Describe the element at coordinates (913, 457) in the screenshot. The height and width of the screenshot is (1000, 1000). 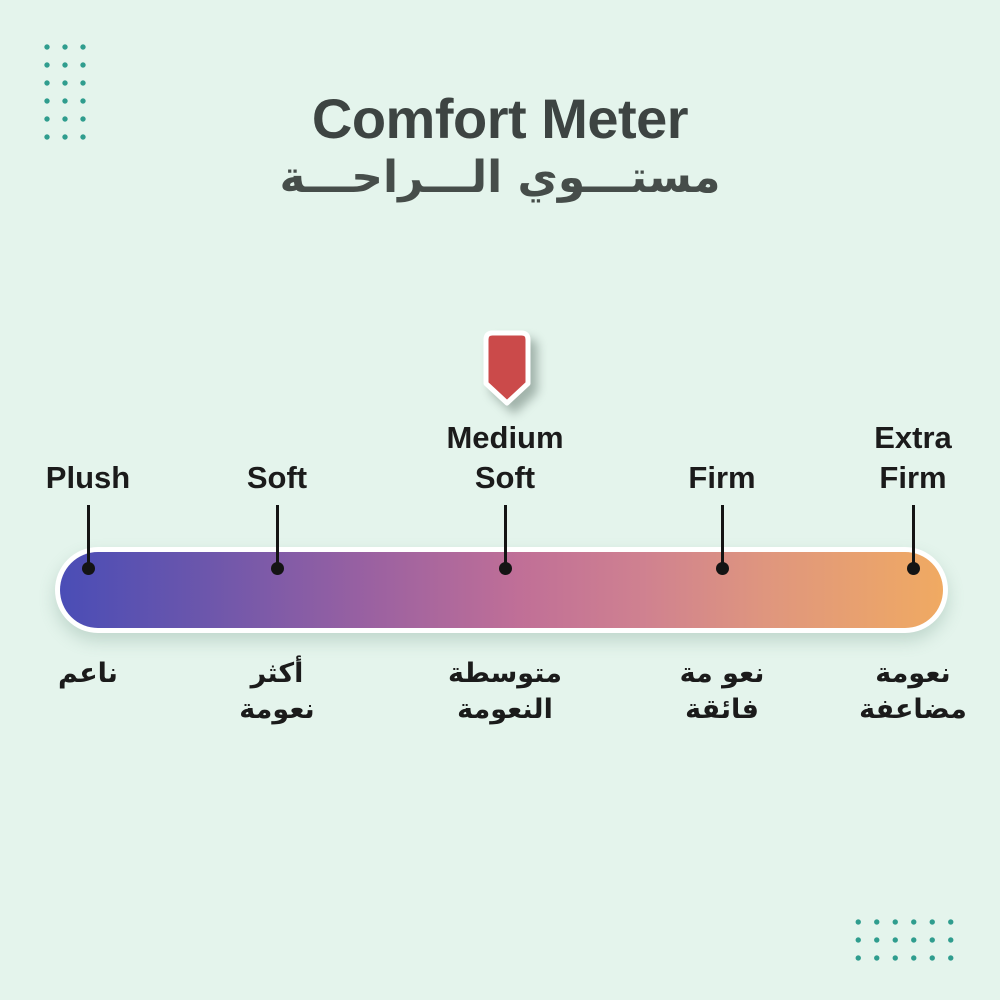
I see `scale-label-en: Extra Firm` at that location.